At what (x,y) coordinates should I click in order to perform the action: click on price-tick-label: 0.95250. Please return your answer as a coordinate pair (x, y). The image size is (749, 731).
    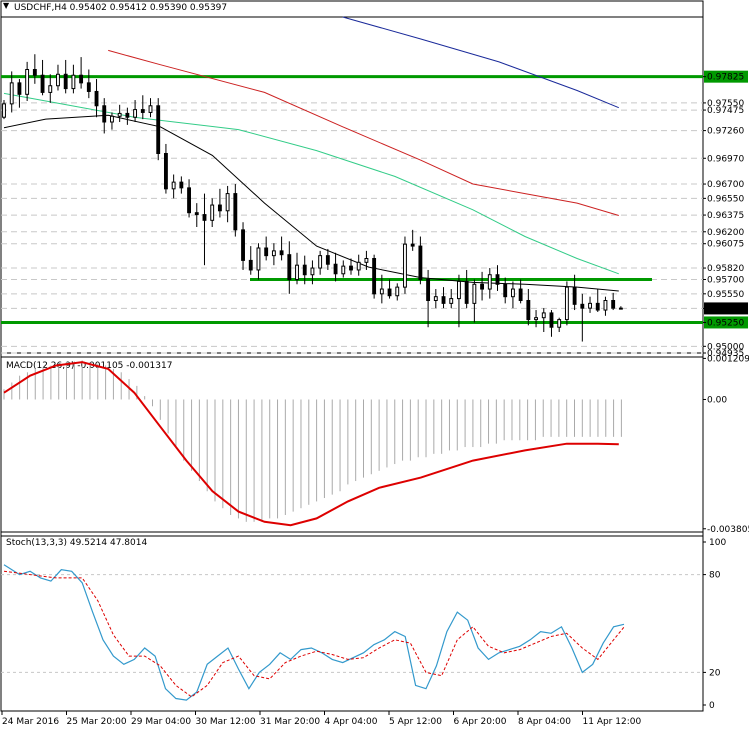
    Looking at the image, I should click on (725, 323).